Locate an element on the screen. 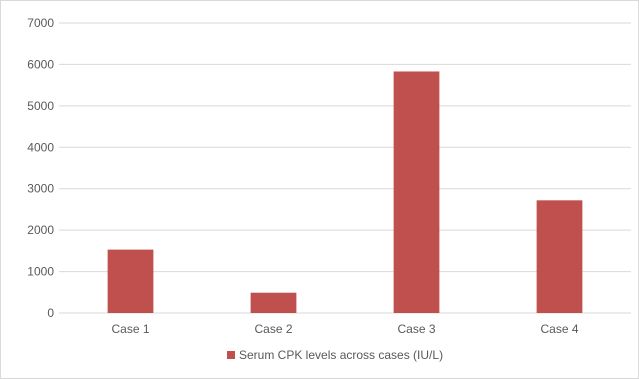 Image resolution: width=639 pixels, height=379 pixels. y-tick-label: 4000 is located at coordinates (40, 147).